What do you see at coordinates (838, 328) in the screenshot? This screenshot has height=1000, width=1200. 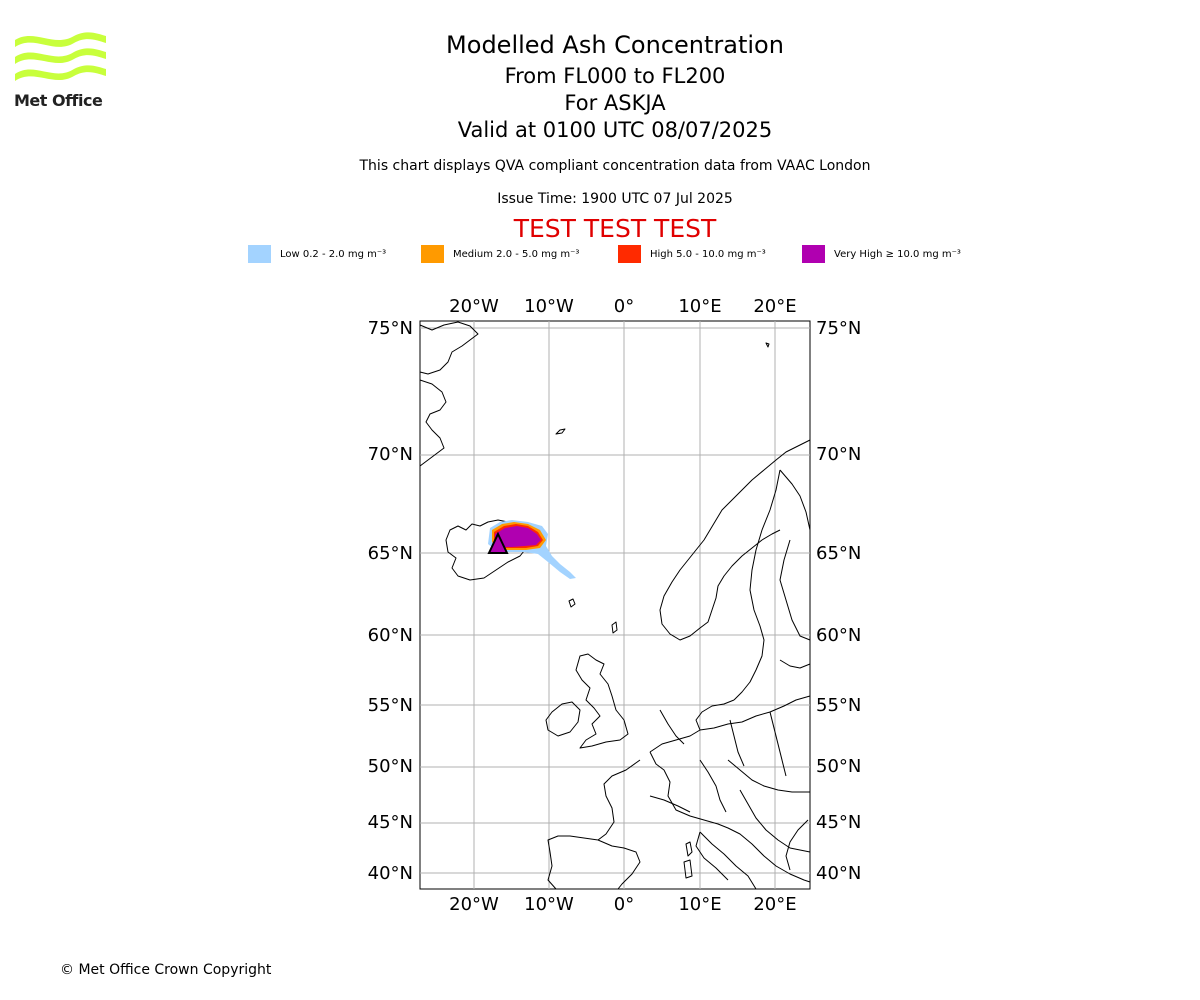 I see `lat-label-right: 75°N` at bounding box center [838, 328].